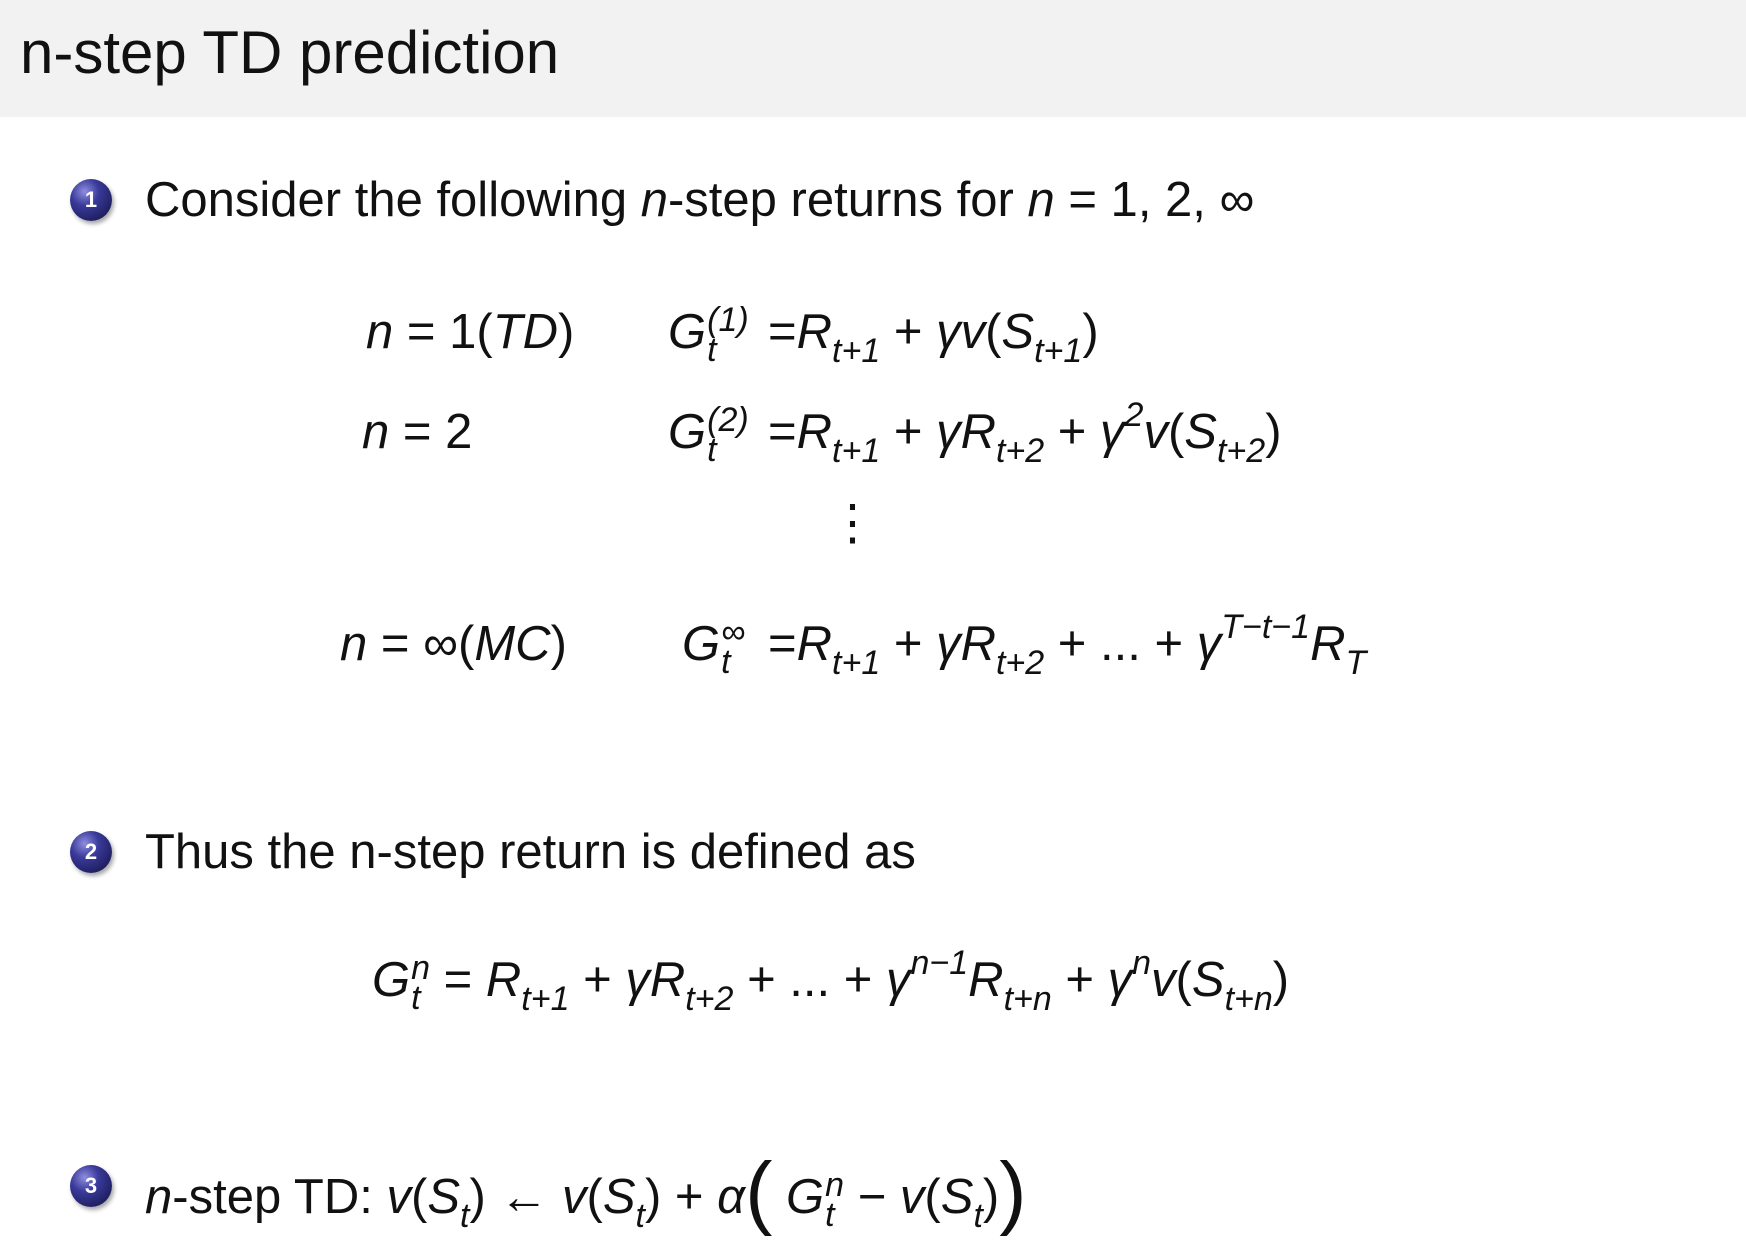 The height and width of the screenshot is (1256, 1746). What do you see at coordinates (512, 644) in the screenshot?
I see `math-symbol: MC` at bounding box center [512, 644].